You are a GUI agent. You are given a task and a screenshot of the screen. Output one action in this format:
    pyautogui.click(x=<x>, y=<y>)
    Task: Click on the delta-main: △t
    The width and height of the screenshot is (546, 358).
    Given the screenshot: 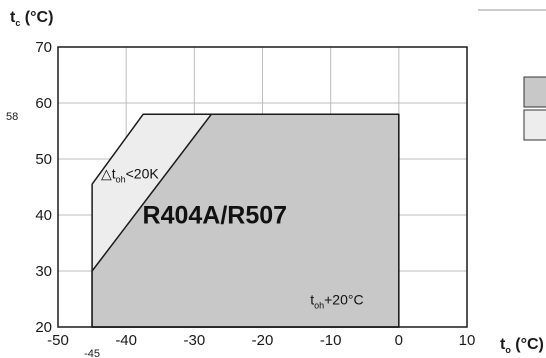 What is the action you would take?
    pyautogui.click(x=108, y=174)
    